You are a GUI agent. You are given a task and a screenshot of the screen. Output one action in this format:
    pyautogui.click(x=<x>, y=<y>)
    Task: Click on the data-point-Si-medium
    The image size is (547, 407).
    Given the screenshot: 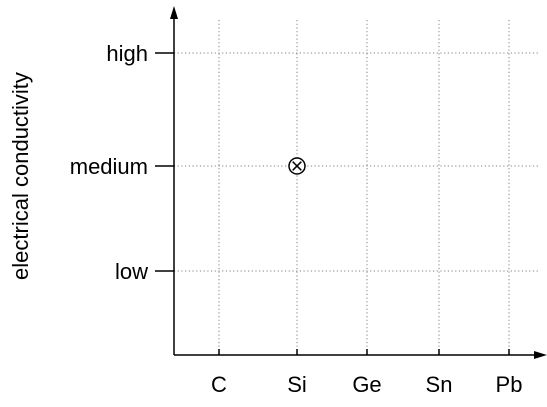 What is the action you would take?
    pyautogui.click(x=297, y=166)
    